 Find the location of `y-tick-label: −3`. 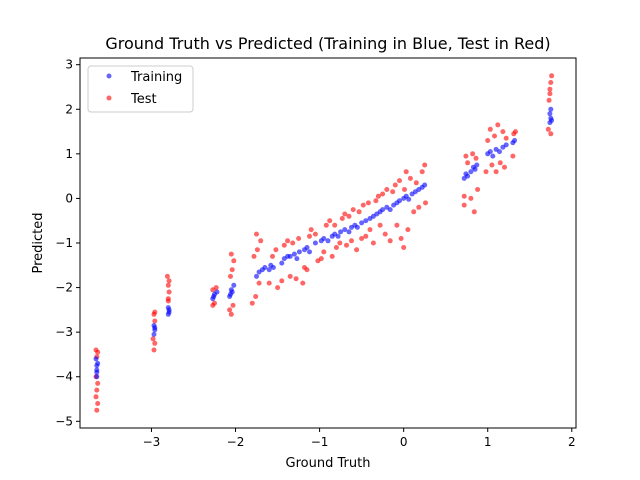

y-tick-label: −3 is located at coordinates (64, 332).